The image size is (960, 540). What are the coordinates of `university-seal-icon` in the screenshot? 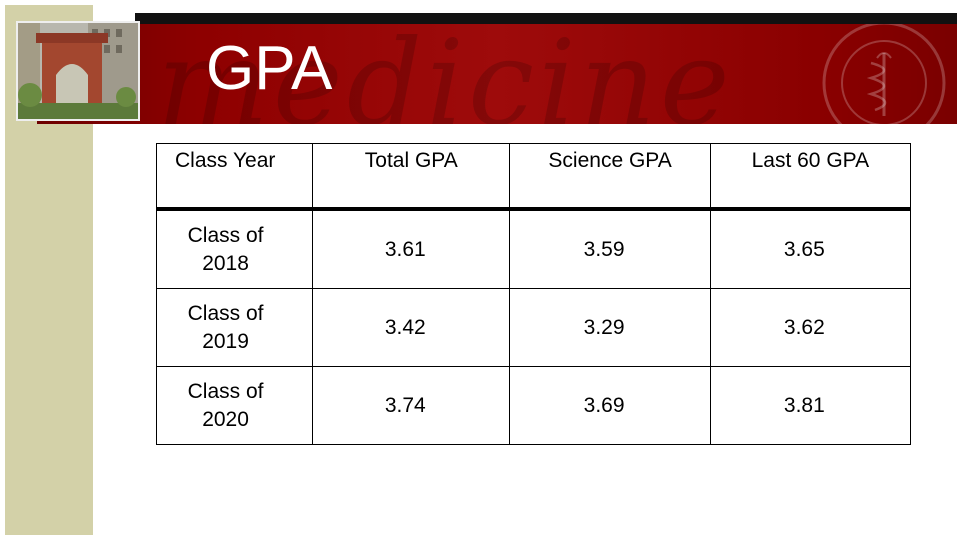 It's located at (884, 74).